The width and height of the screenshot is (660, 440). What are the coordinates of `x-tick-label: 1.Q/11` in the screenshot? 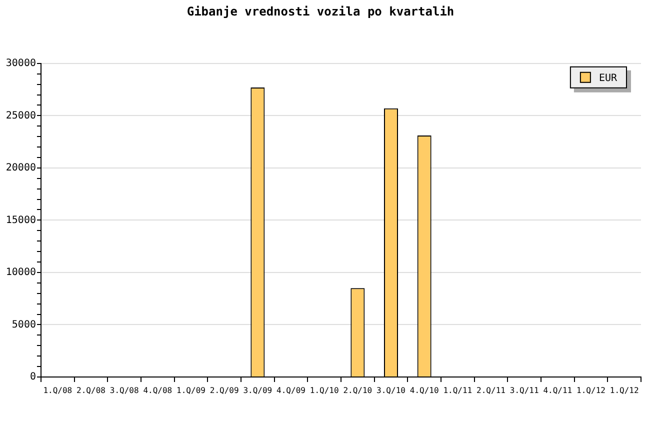 It's located at (457, 390).